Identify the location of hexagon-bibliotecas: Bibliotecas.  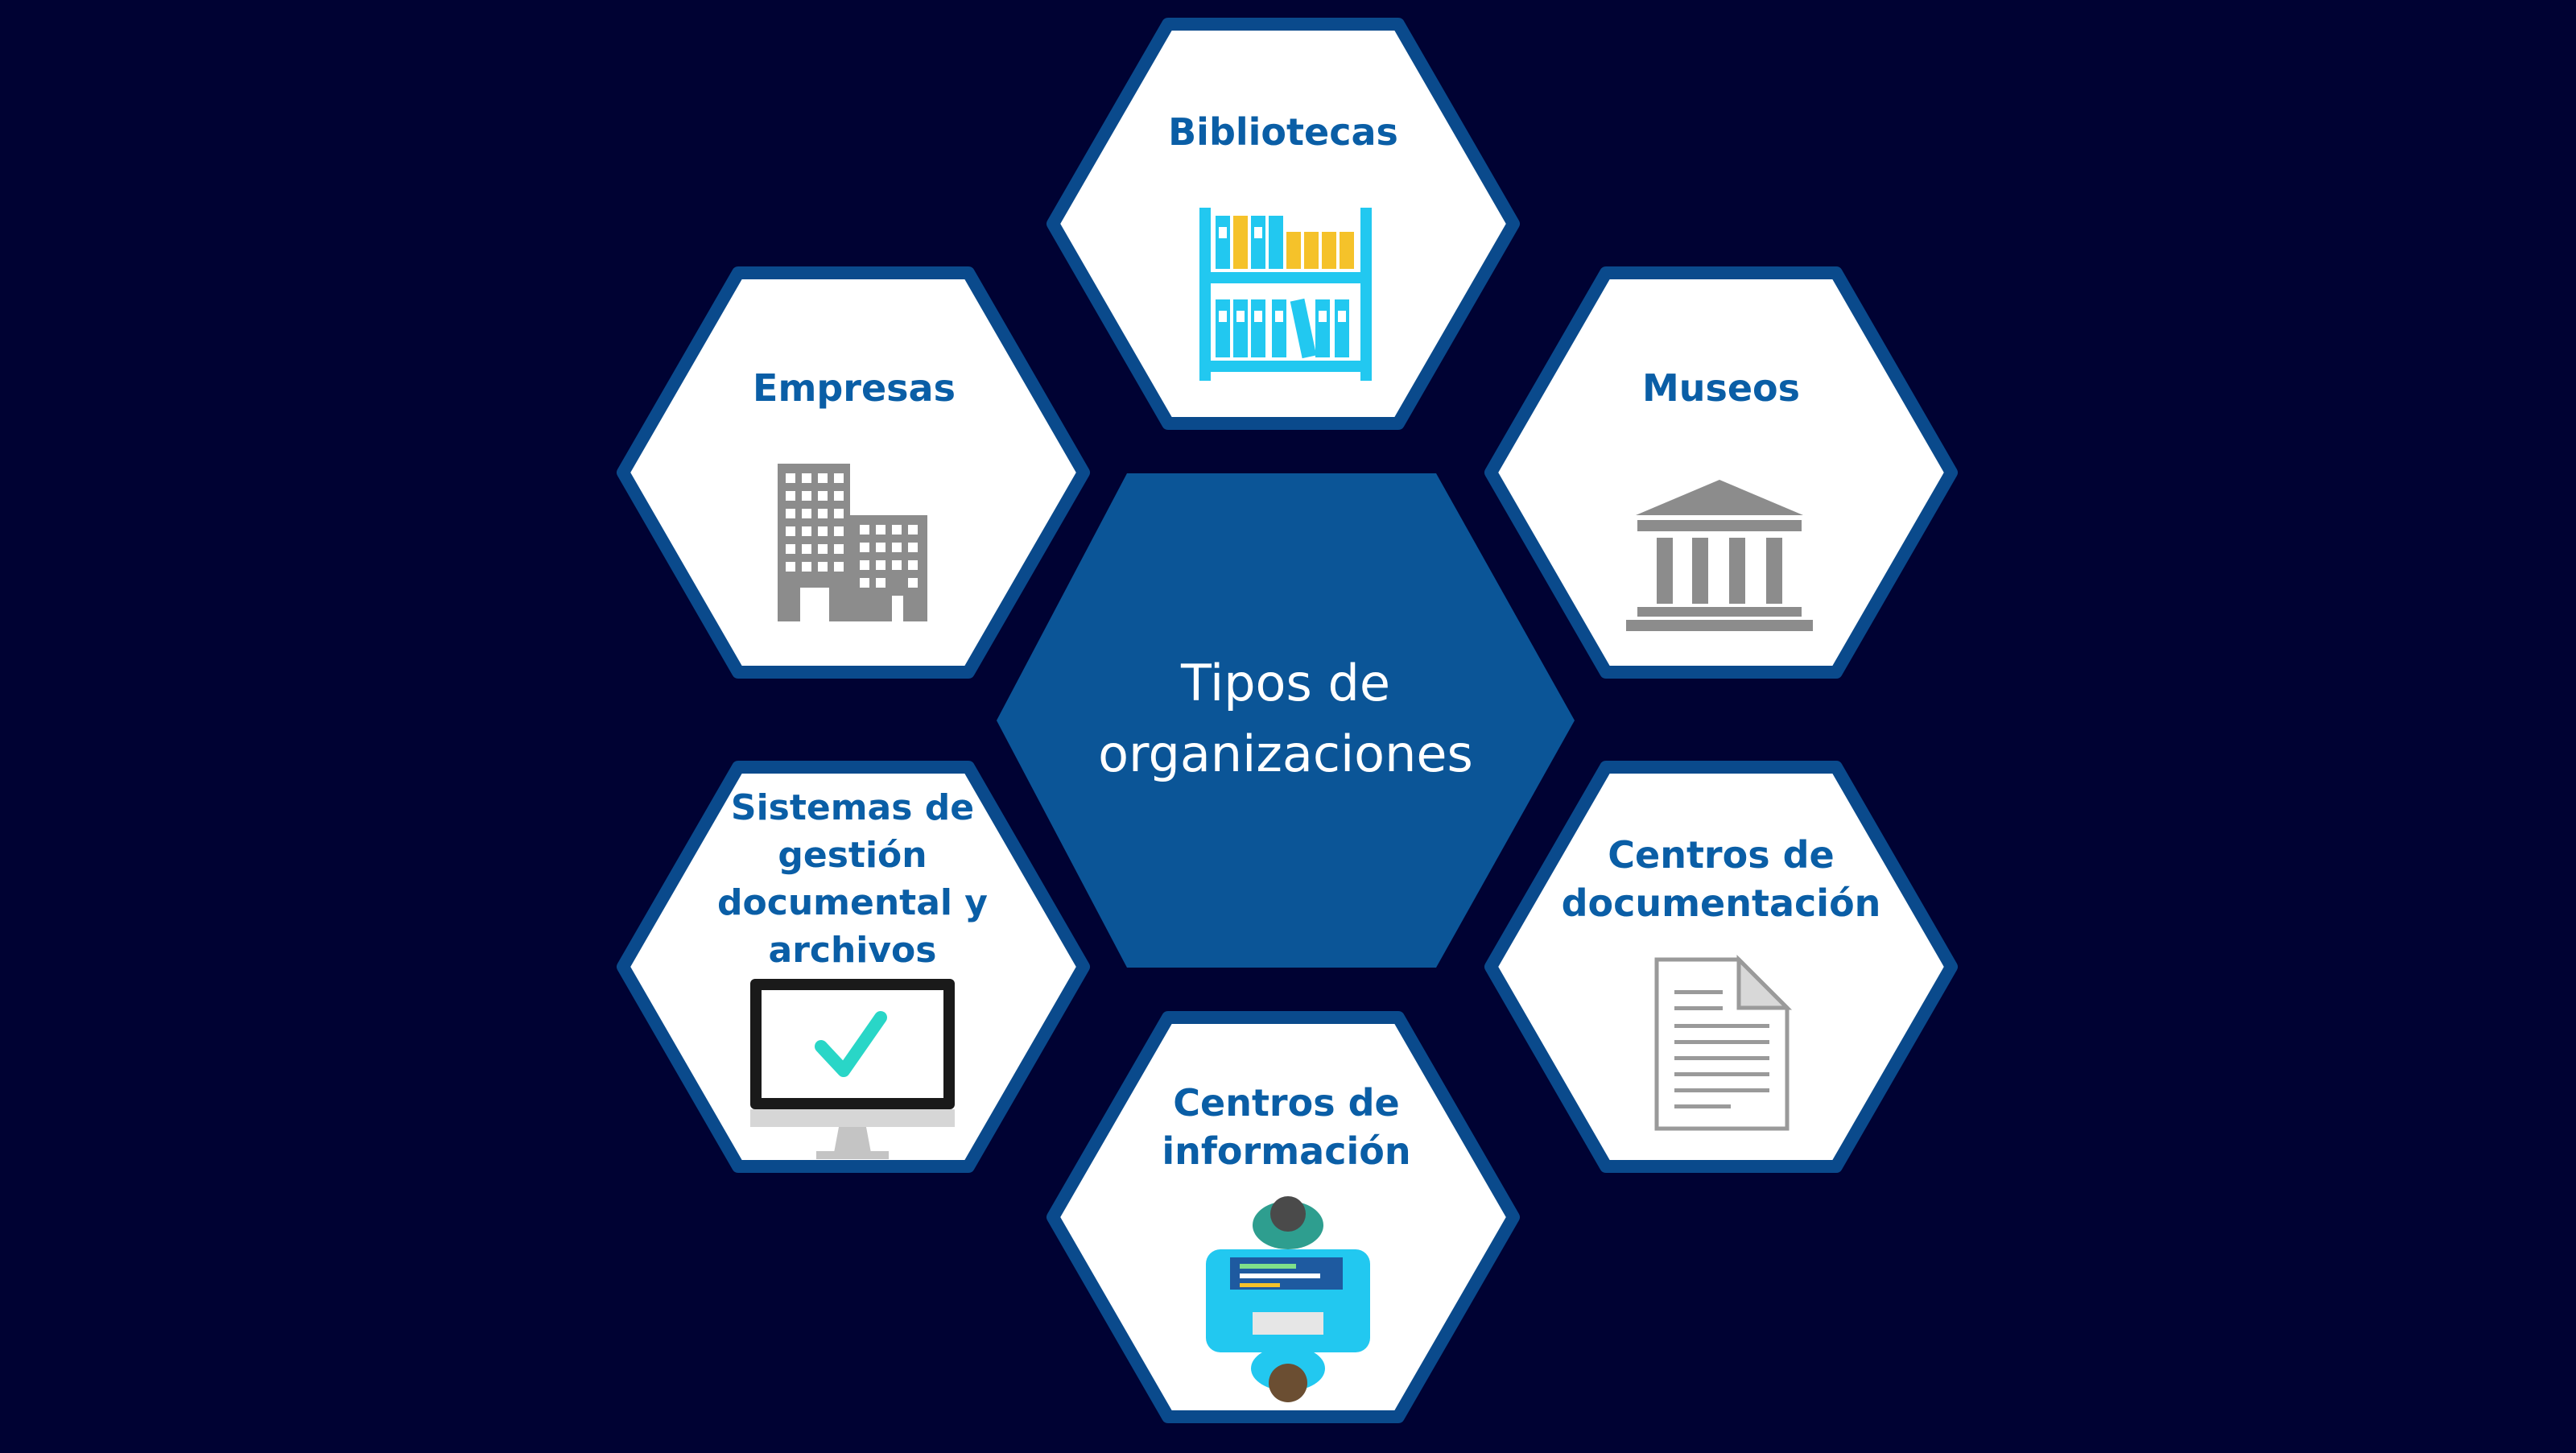
(1283, 224).